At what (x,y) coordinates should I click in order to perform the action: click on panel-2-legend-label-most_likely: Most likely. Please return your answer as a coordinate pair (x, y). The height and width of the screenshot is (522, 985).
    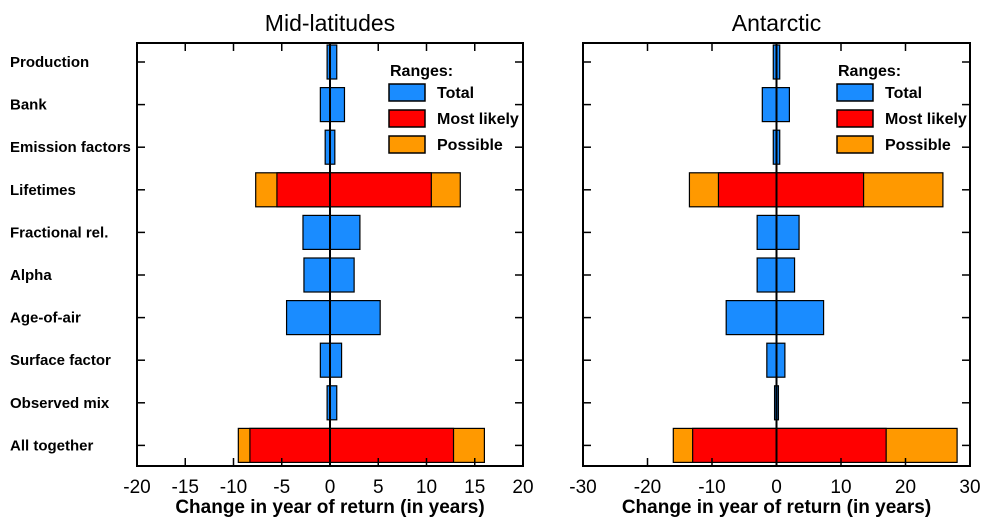
    Looking at the image, I should click on (926, 119).